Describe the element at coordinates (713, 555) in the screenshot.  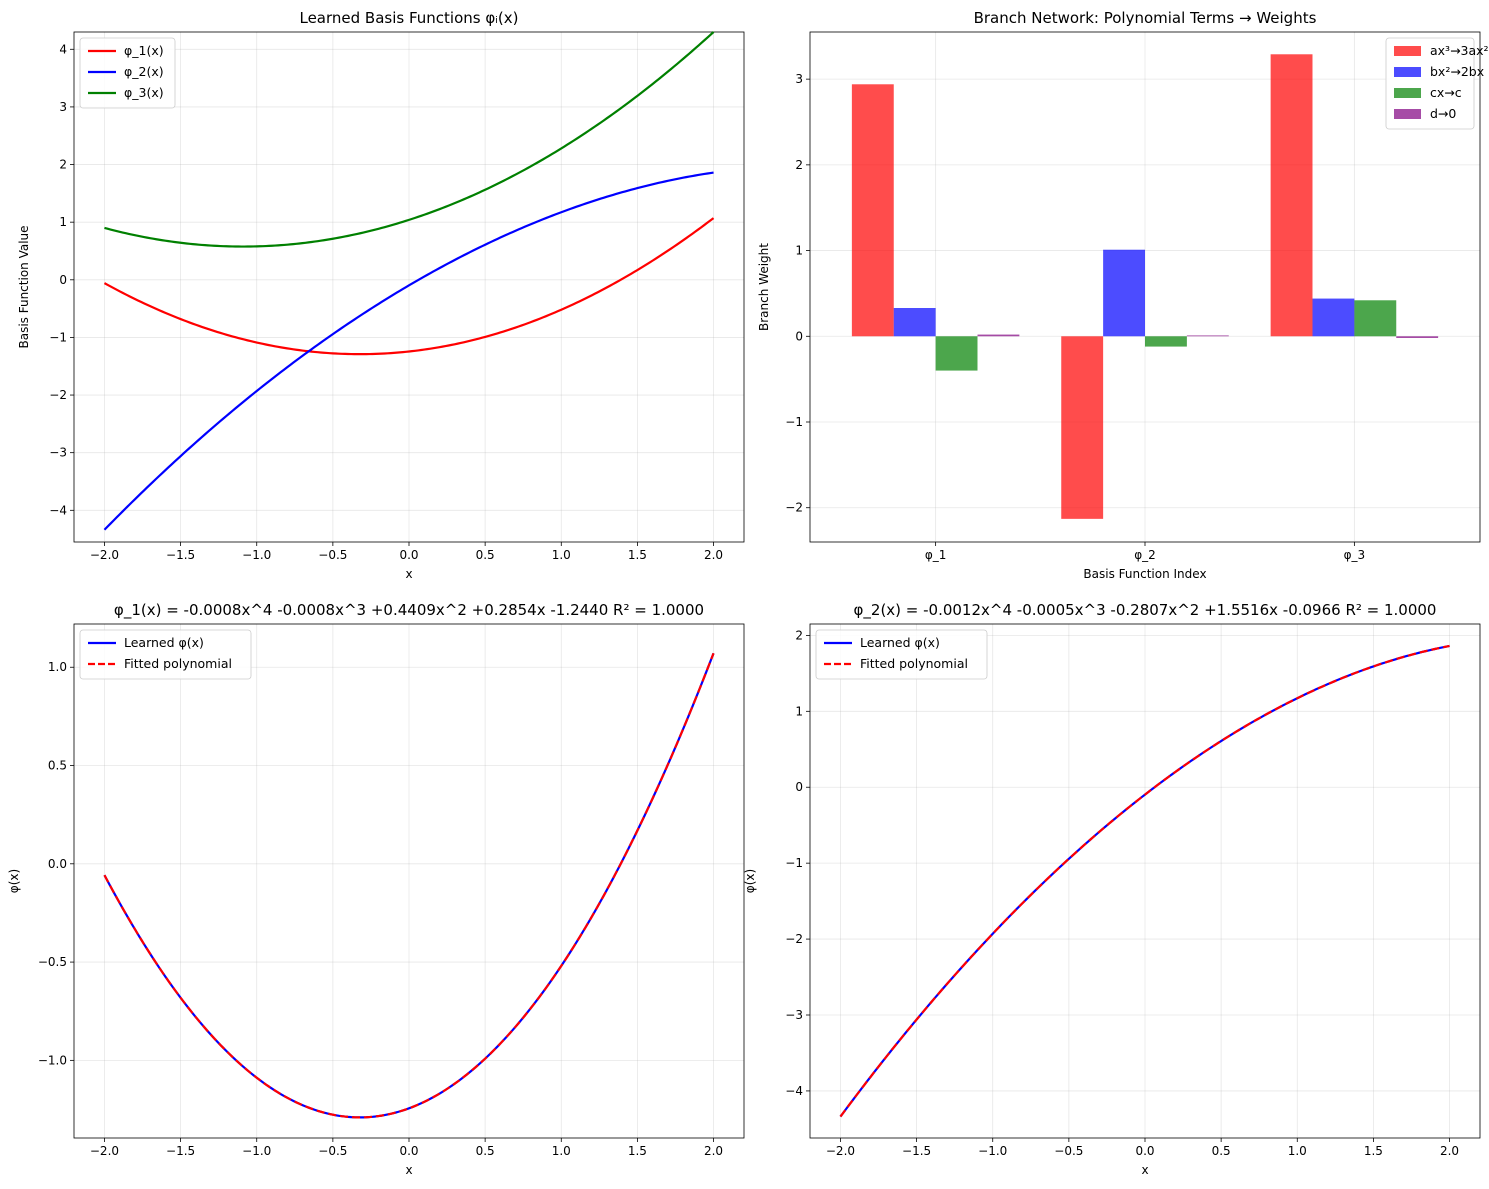
I see `x-tick-label: 2.0` at that location.